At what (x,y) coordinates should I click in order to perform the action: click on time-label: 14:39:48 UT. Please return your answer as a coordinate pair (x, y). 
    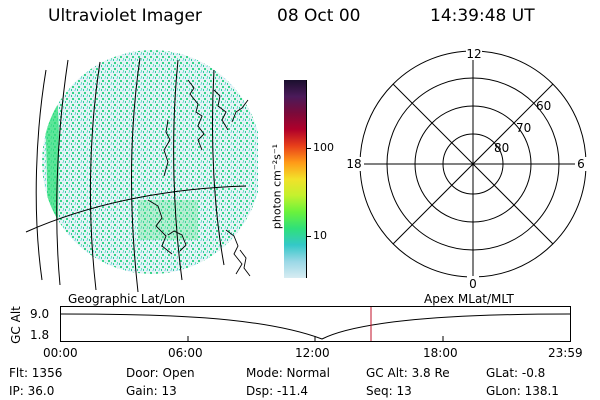
    Looking at the image, I should click on (482, 16).